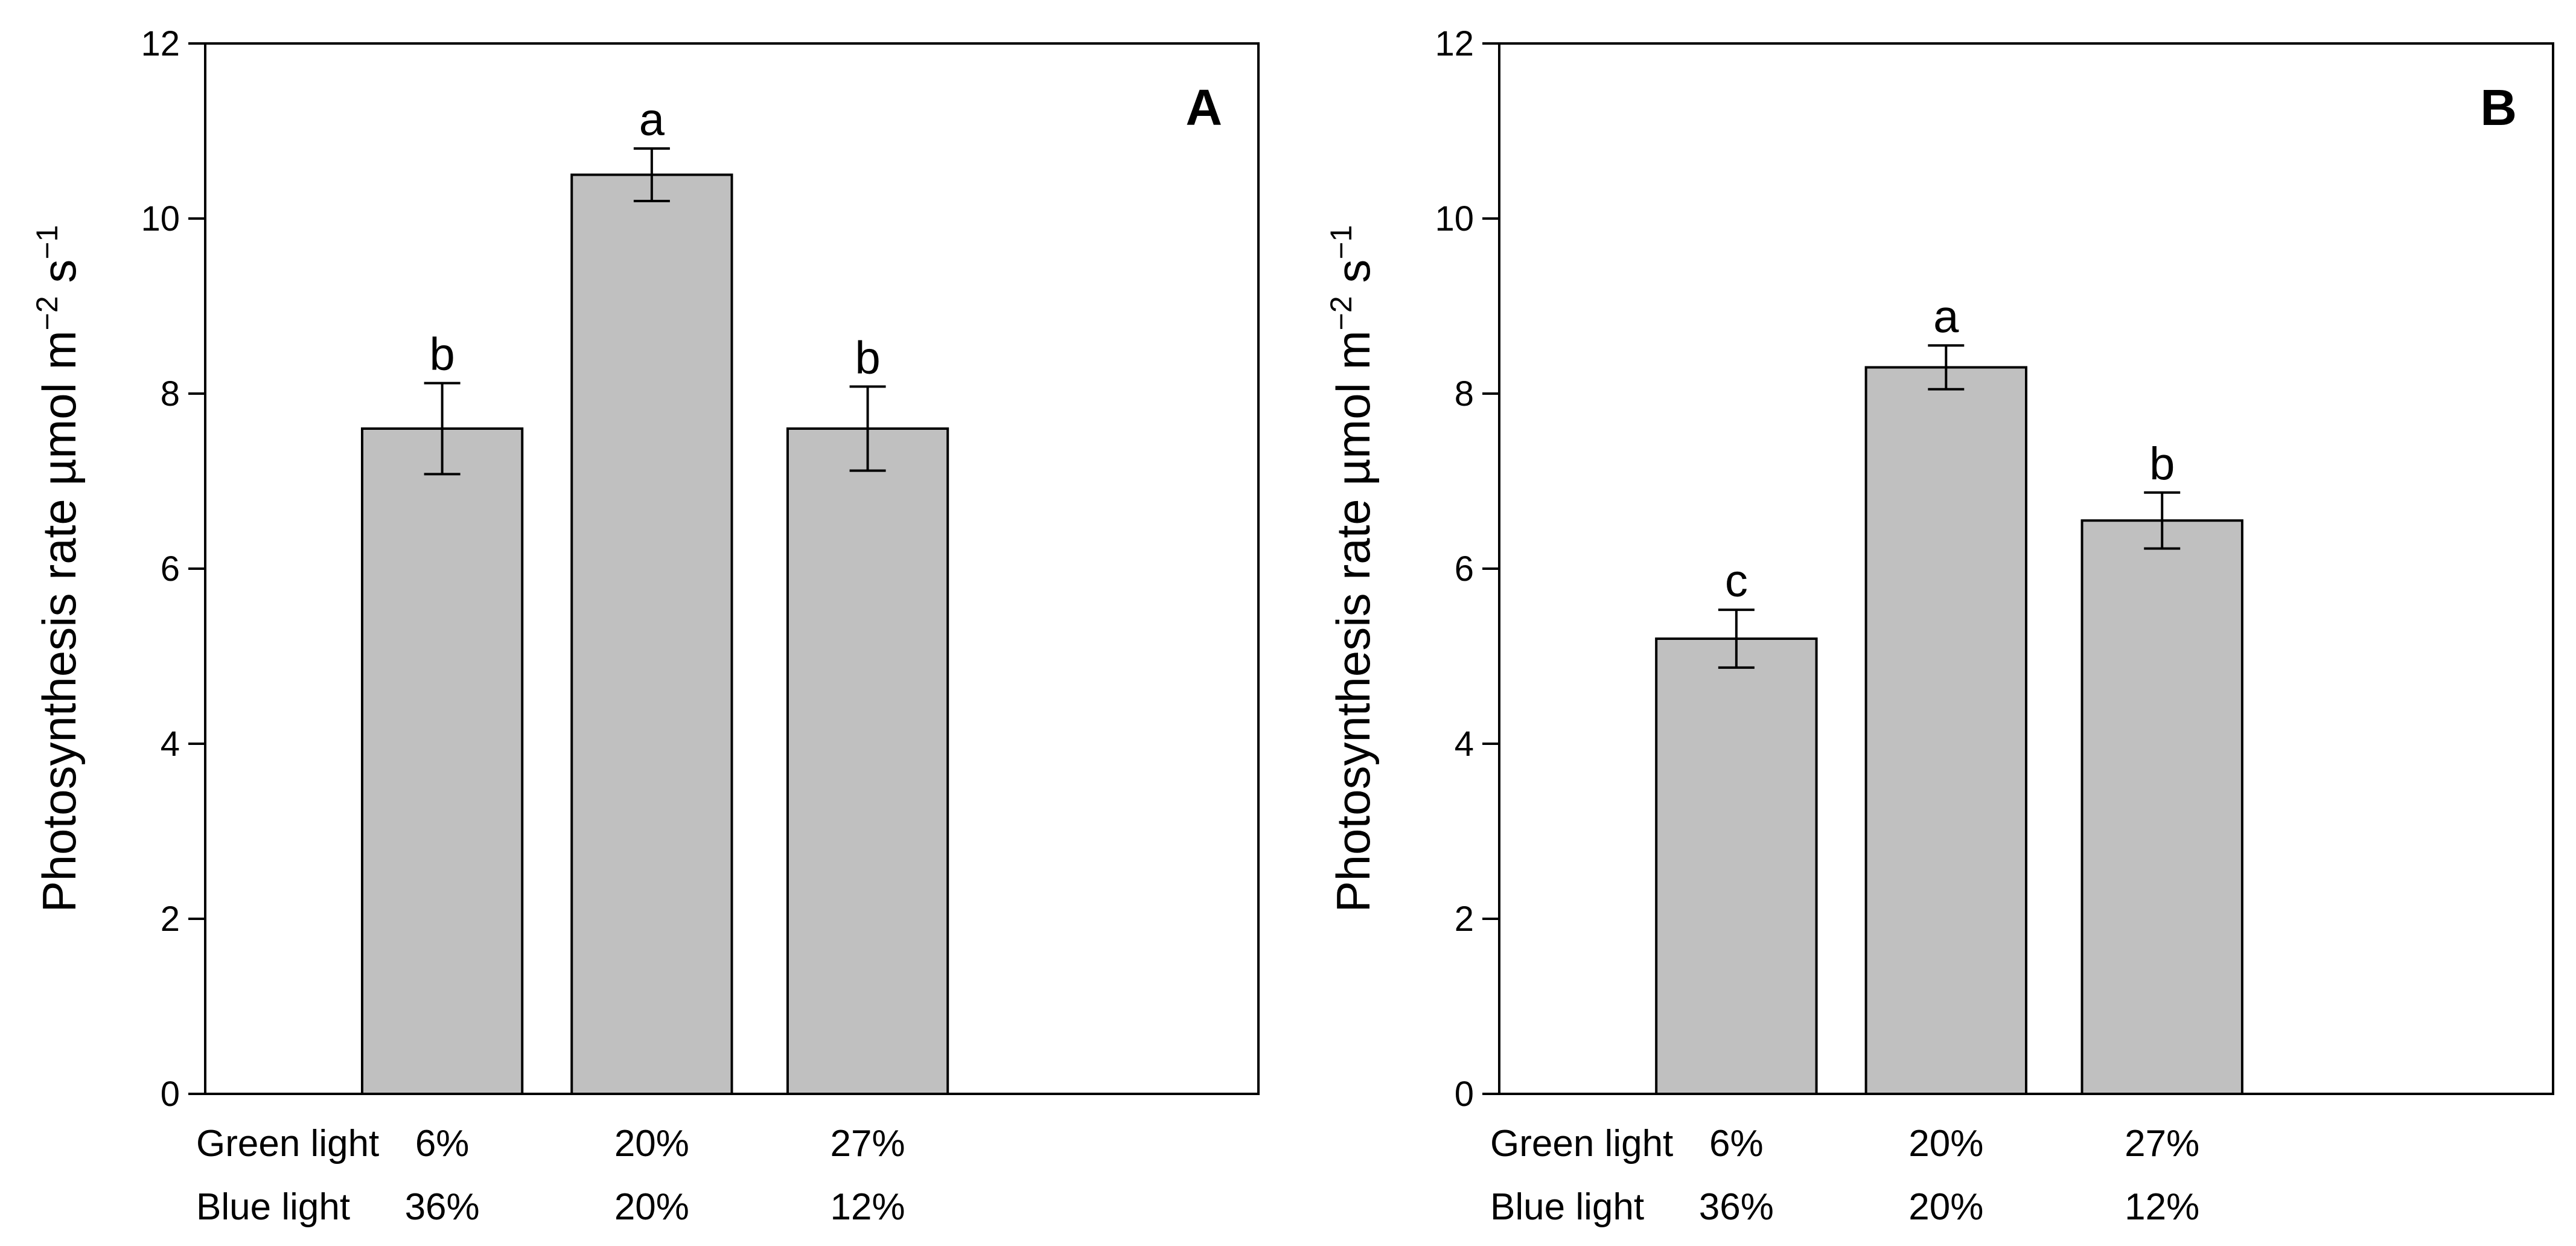 The height and width of the screenshot is (1246, 2576). I want to click on panel-label: B, so click(2498, 107).